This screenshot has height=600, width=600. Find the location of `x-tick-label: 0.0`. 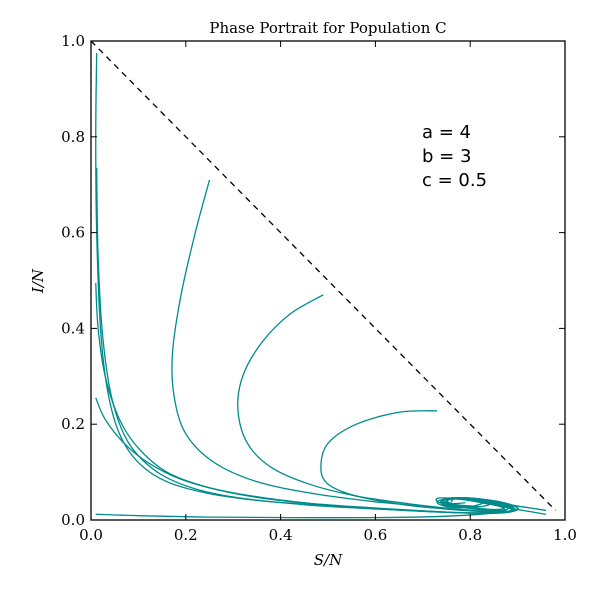

x-tick-label: 0.0 is located at coordinates (91, 535).